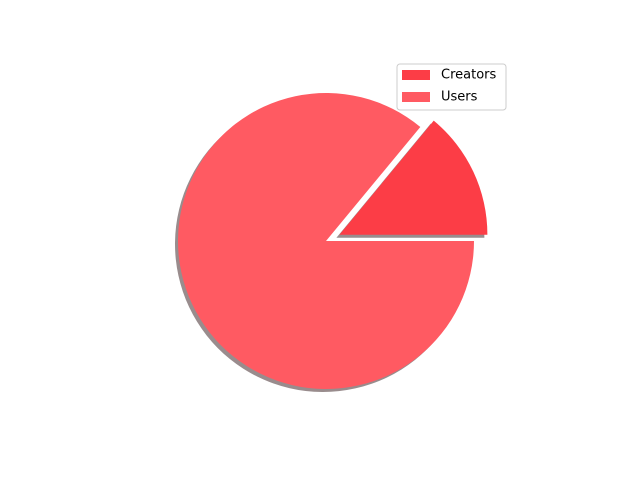 Image resolution: width=640 pixels, height=480 pixels. Describe the element at coordinates (459, 97) in the screenshot. I see `legend-label: Users` at that location.